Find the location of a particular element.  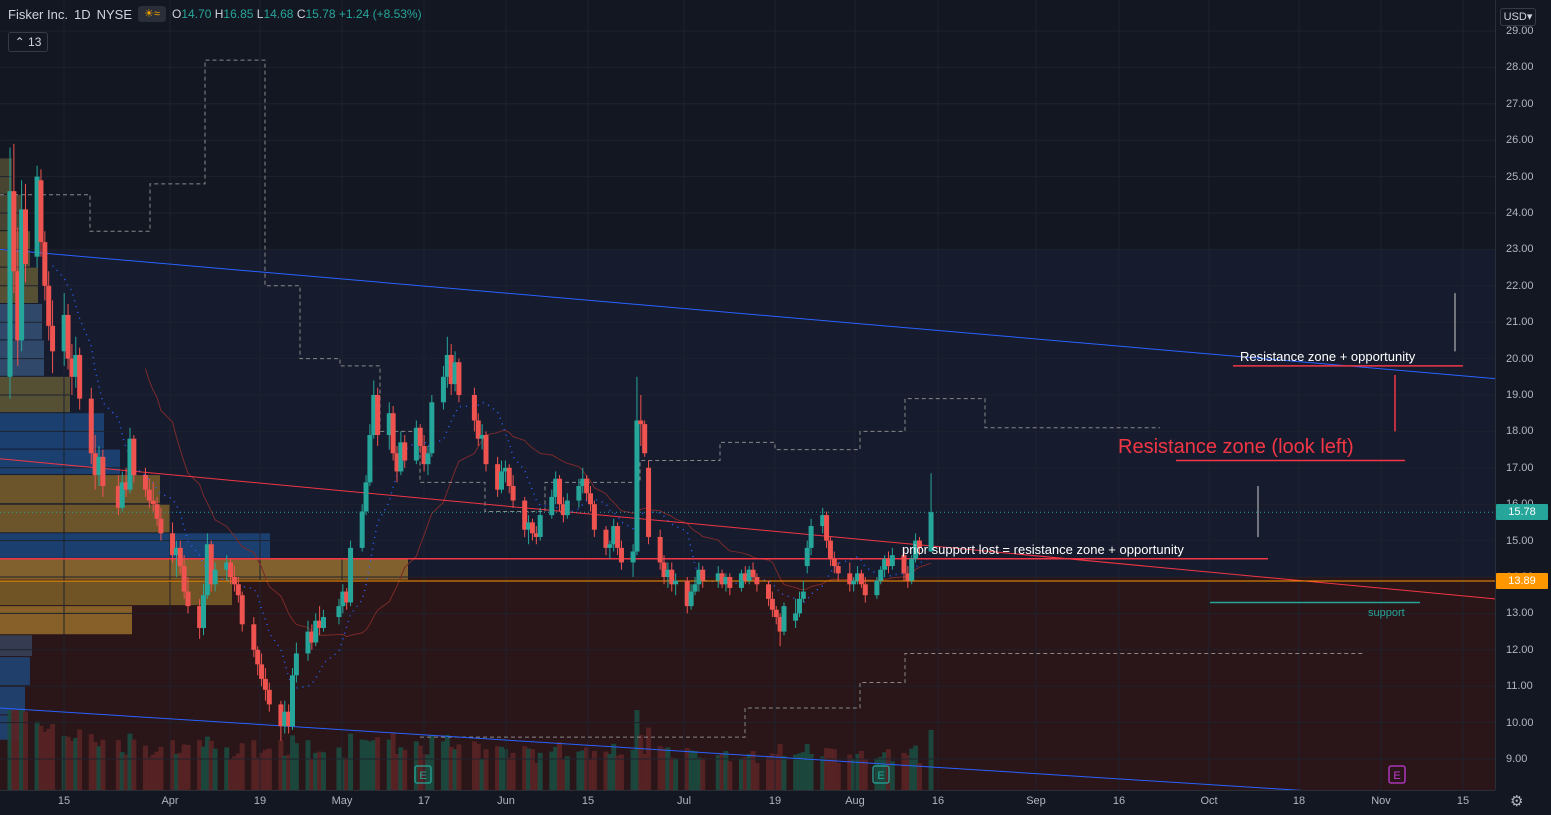

earnings-marker-upcoming: E is located at coordinates (1397, 774).